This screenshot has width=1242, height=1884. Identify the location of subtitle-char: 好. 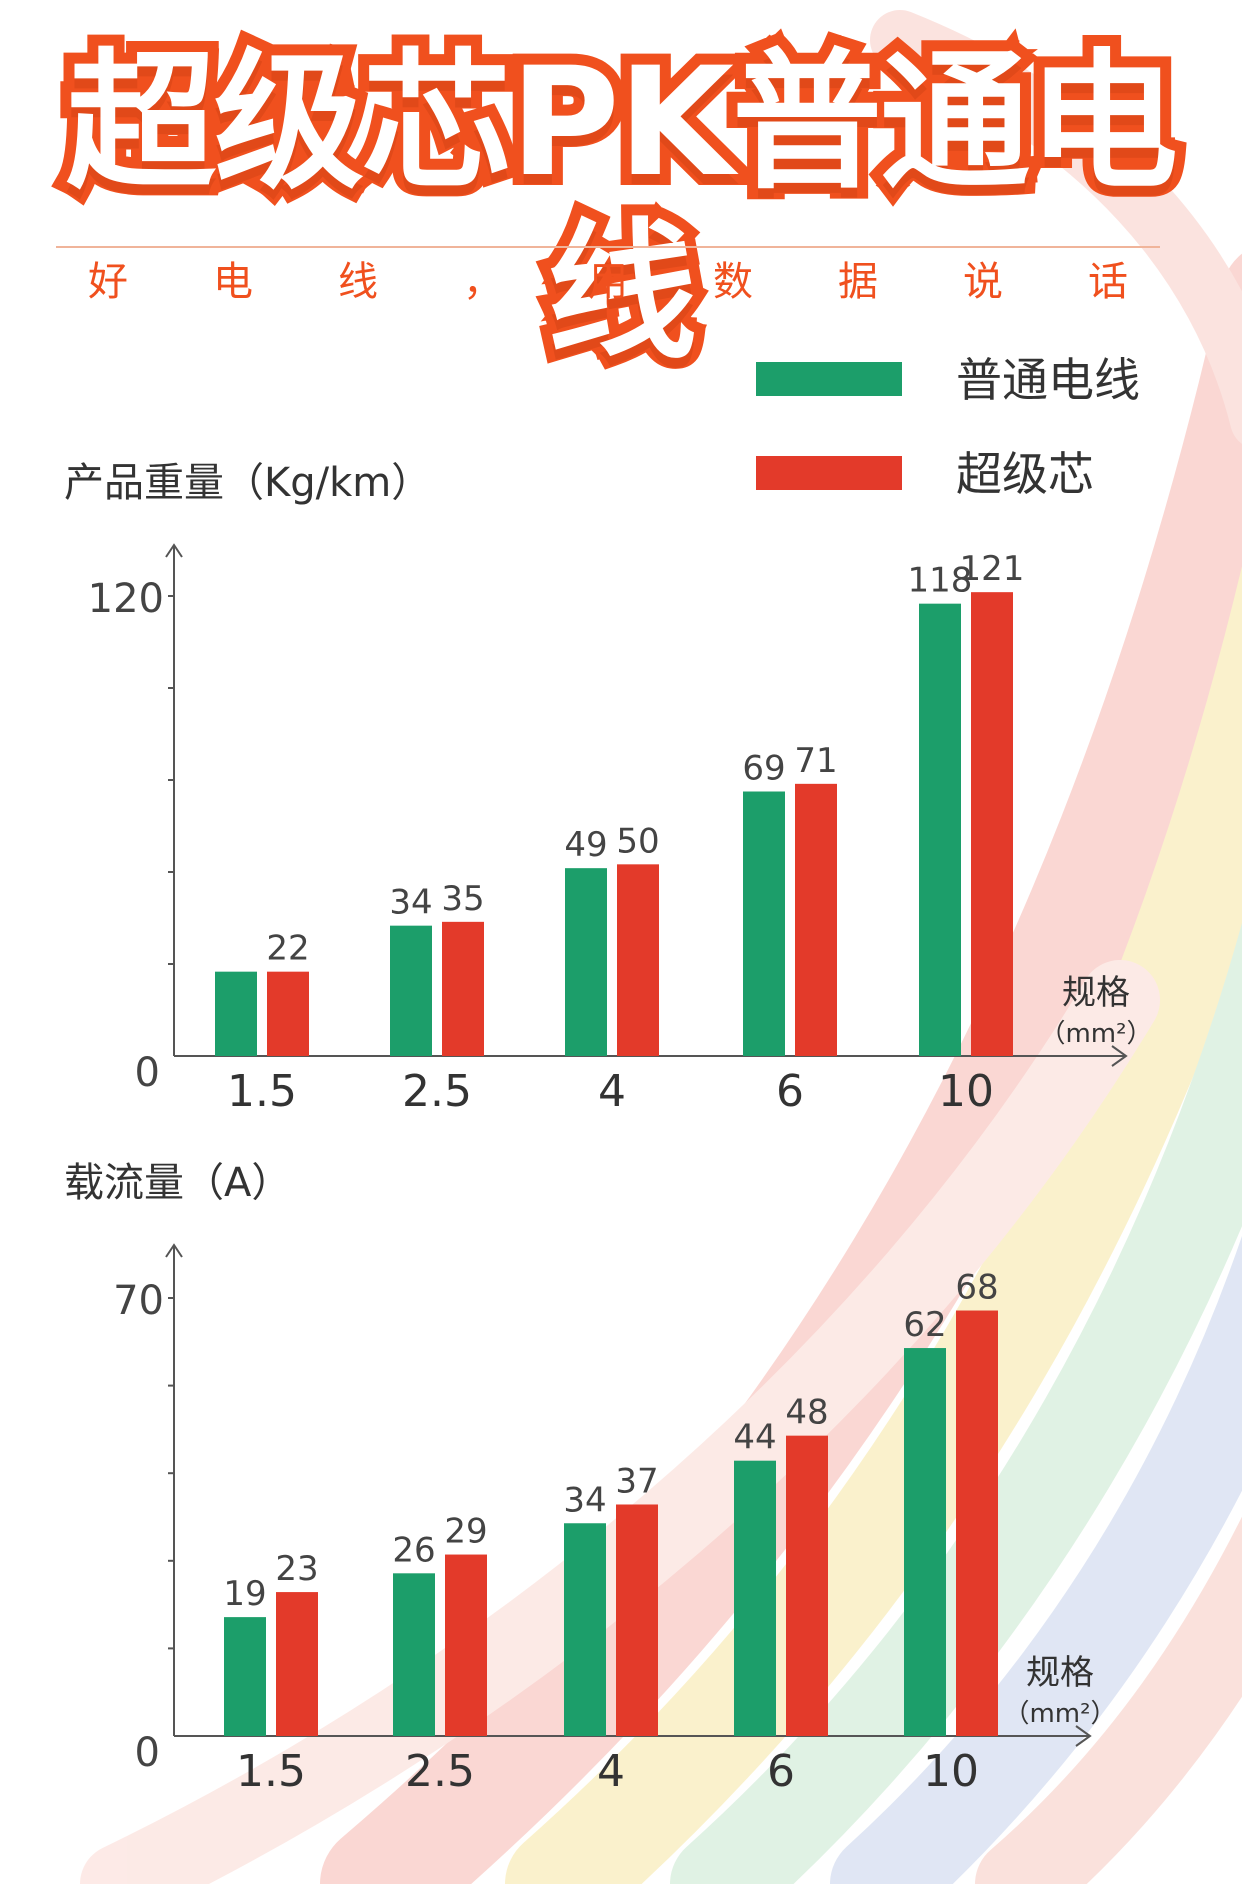
(108, 282).